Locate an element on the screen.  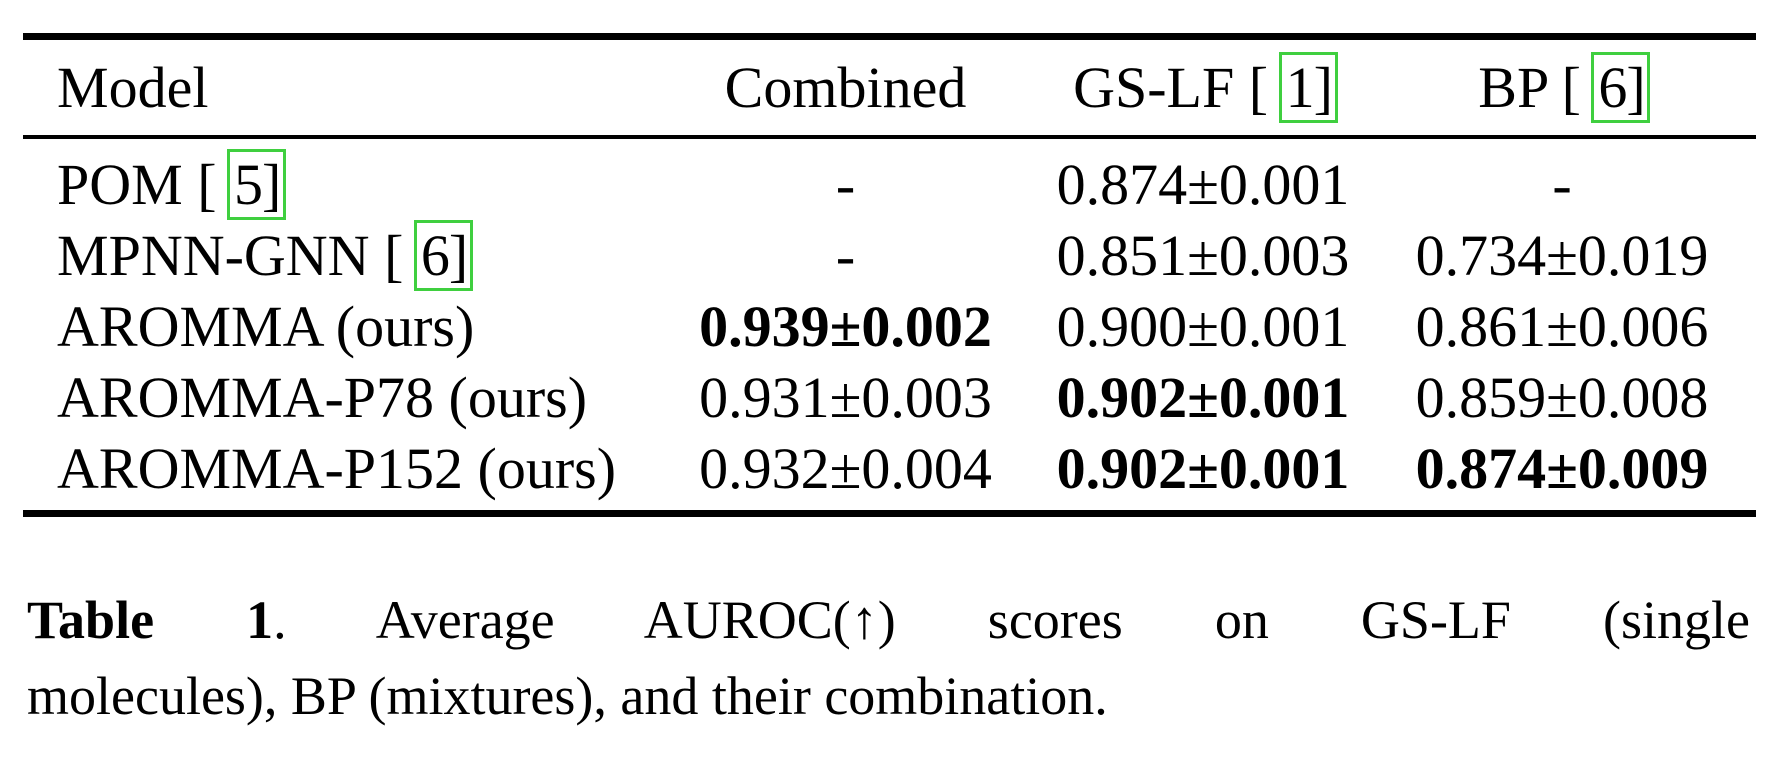
citation-bp: 6 is located at coordinates (1606, 87).